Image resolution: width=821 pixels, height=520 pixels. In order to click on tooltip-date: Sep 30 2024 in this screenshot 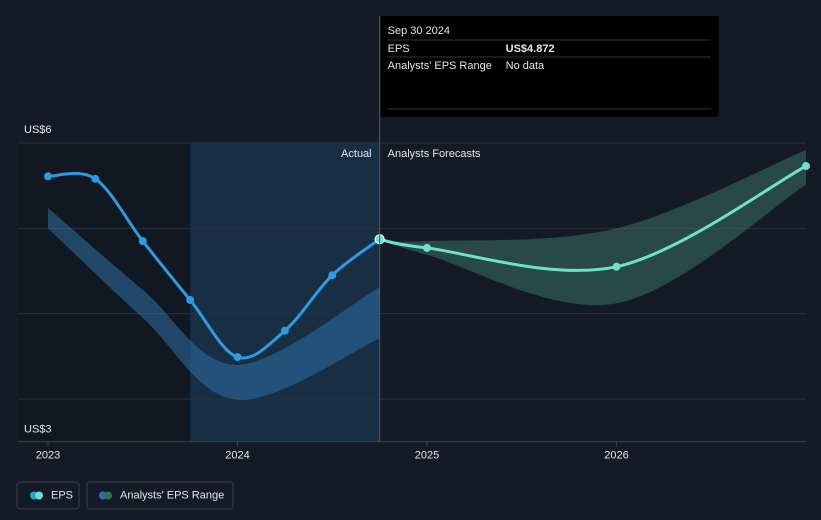, I will do `click(419, 31)`.